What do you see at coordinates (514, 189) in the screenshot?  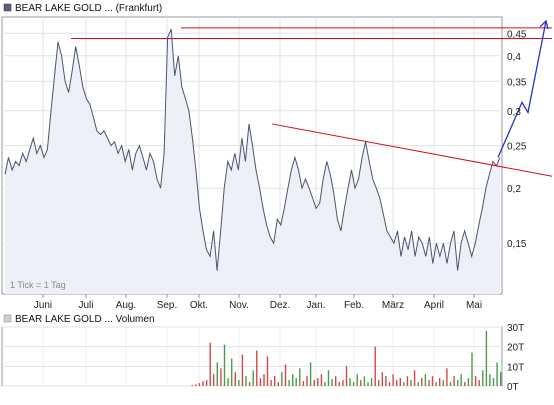 I see `price-y-tick-label: 0,2` at bounding box center [514, 189].